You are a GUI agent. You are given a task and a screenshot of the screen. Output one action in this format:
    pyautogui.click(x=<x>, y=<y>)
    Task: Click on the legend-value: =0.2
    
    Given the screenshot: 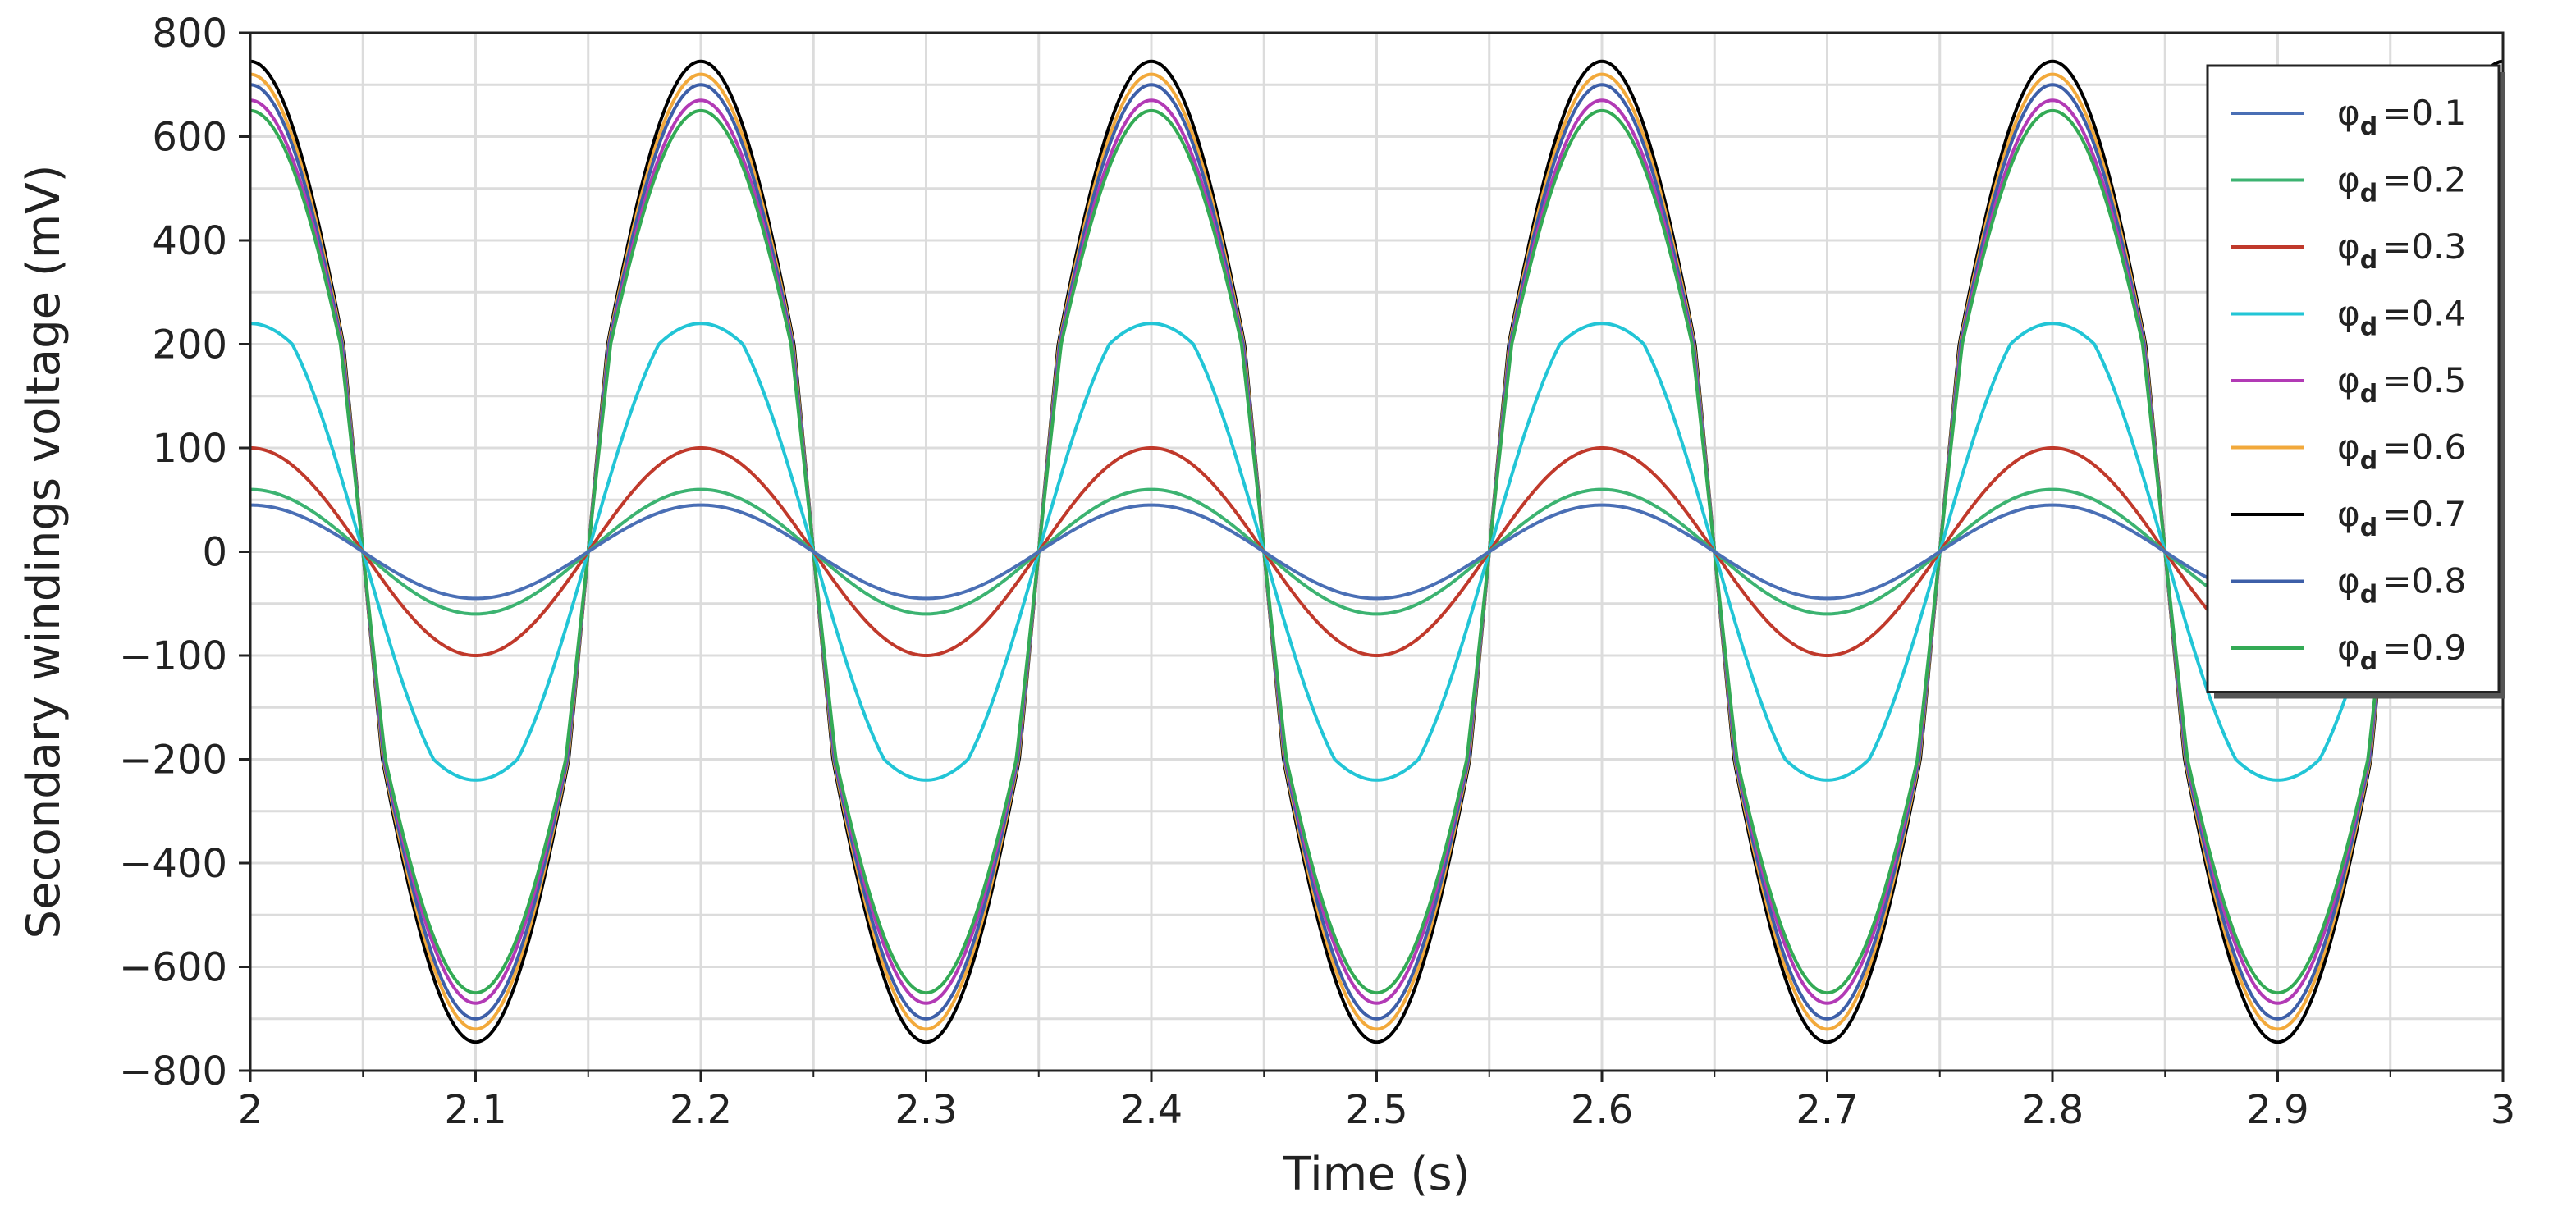 What is the action you would take?
    pyautogui.click(x=2424, y=180)
    